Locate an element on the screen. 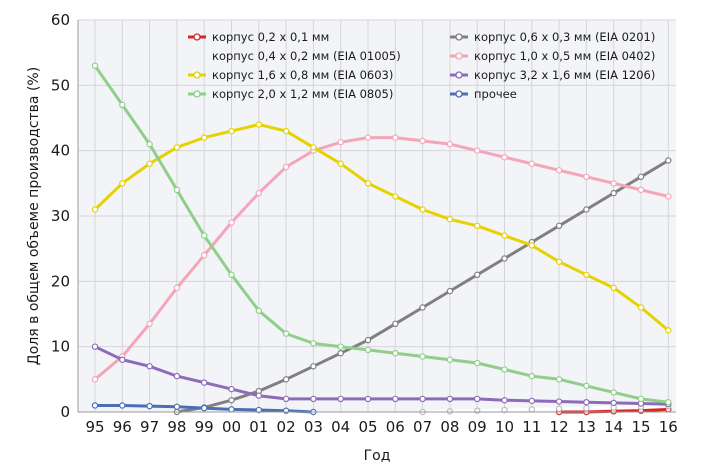 The image size is (718, 466). x-tick-label: 98 is located at coordinates (176, 427).